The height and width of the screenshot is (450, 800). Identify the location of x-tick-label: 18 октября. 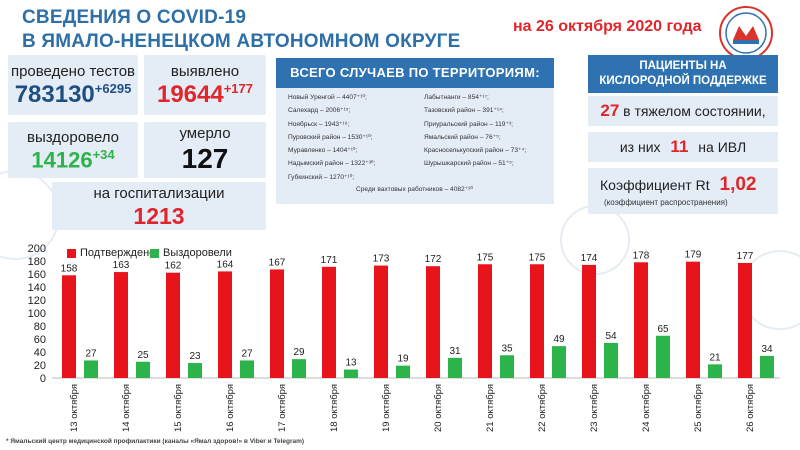
(334, 408).